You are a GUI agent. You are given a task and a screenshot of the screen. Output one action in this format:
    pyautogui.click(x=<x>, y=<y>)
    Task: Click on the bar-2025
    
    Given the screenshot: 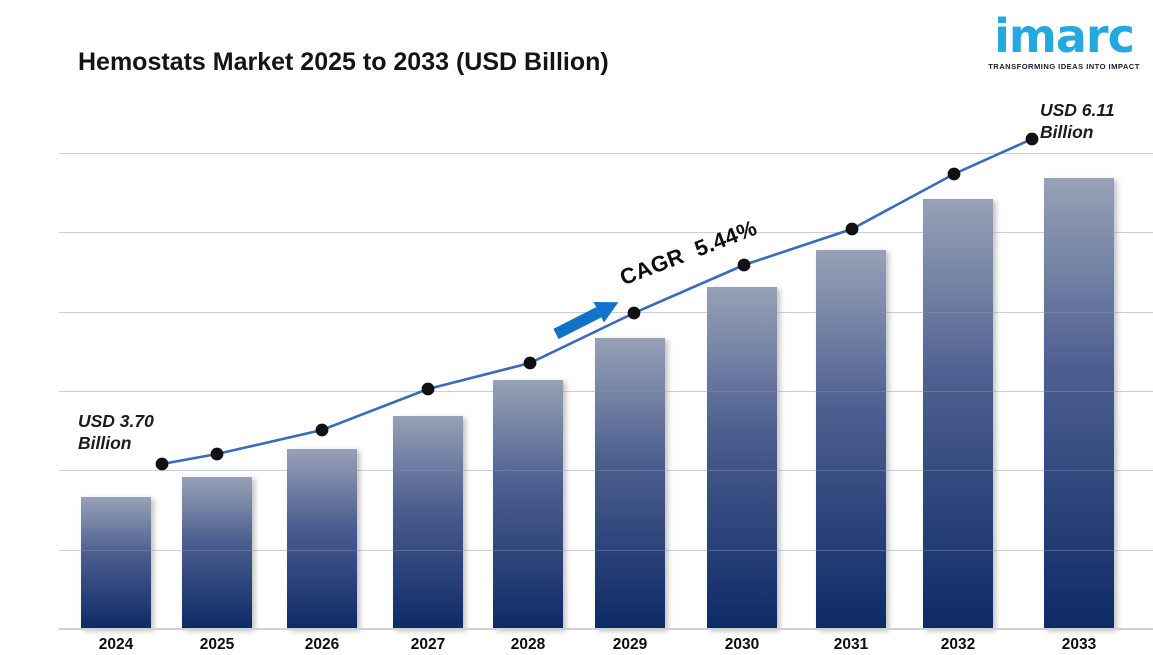 What is the action you would take?
    pyautogui.click(x=217, y=552)
    